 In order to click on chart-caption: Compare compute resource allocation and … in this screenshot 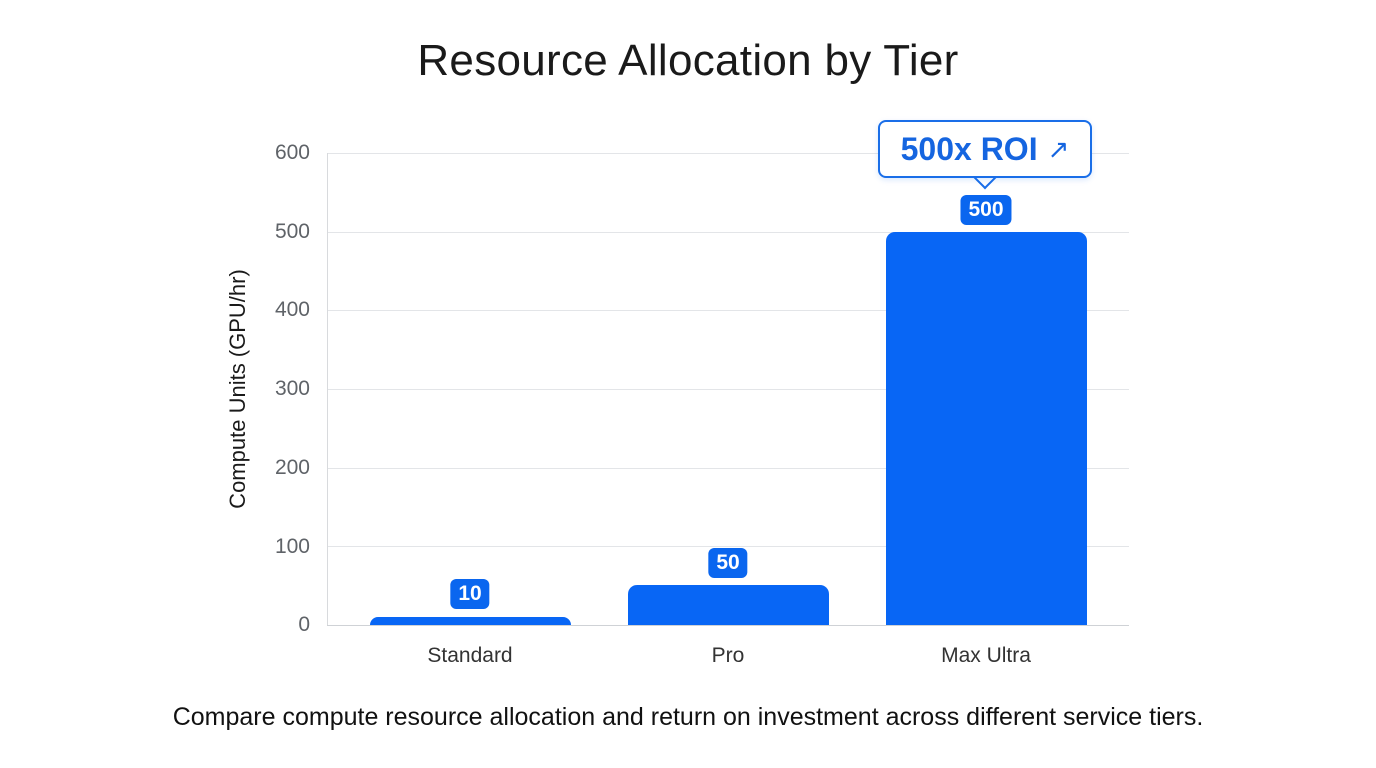, I will do `click(688, 717)`.